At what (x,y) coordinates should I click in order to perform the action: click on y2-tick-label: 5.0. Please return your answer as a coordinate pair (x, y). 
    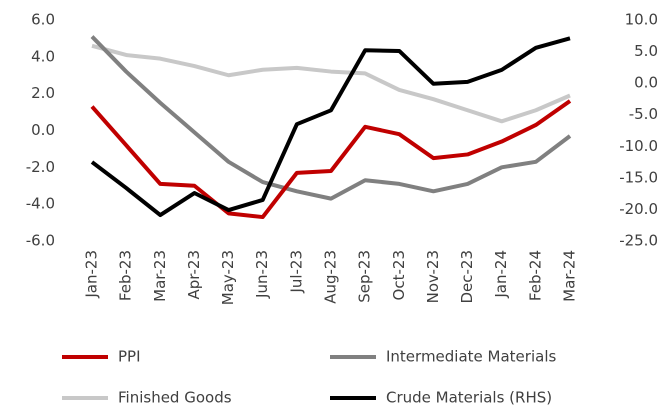
    Looking at the image, I should click on (646, 51).